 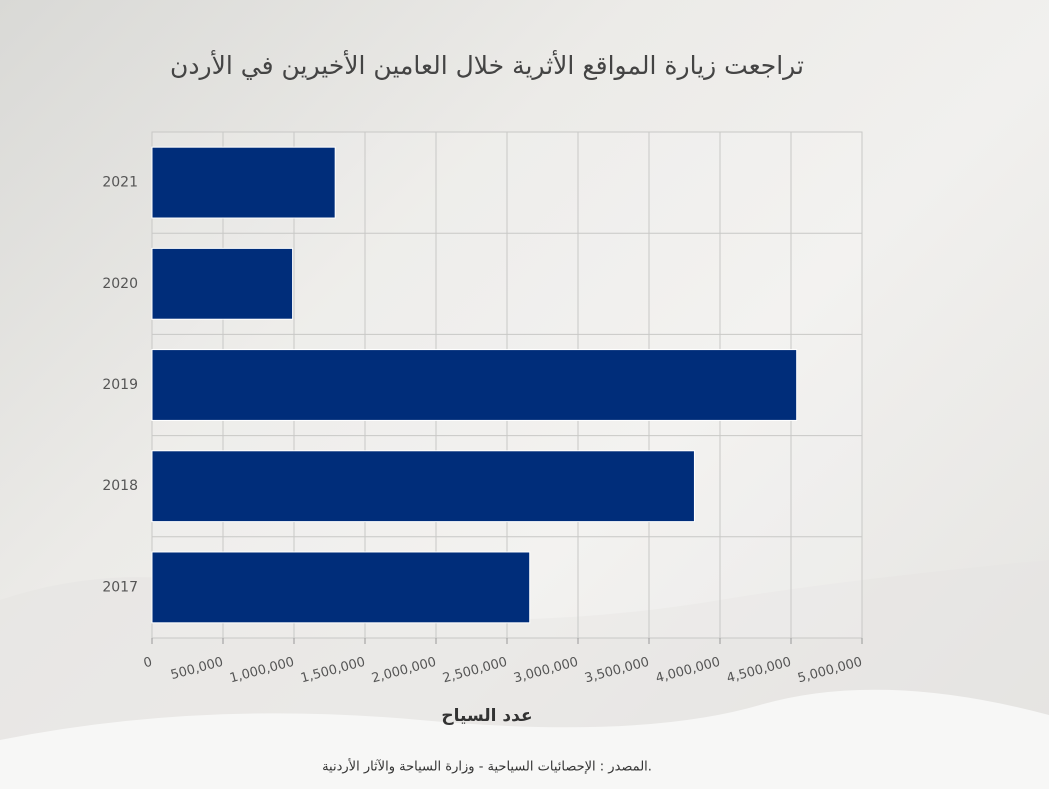 I want to click on y-tick-label: 2019, so click(x=120, y=385).